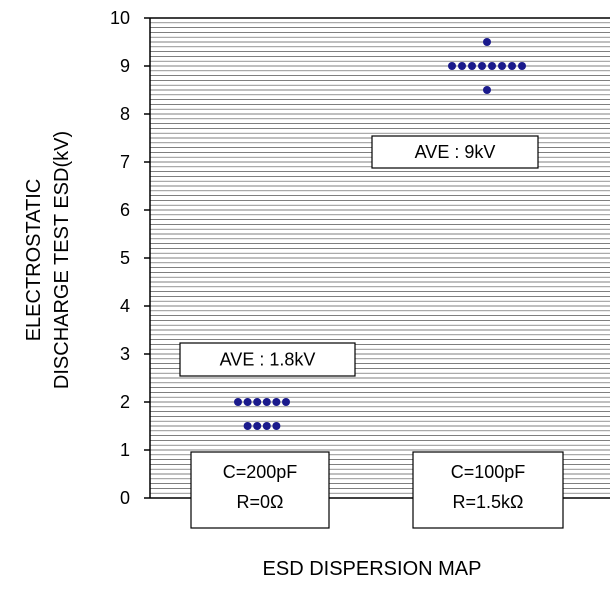  Describe the element at coordinates (34, 260) in the screenshot. I see `y-axis-title-line-1: ELECTROSTATIC` at that location.